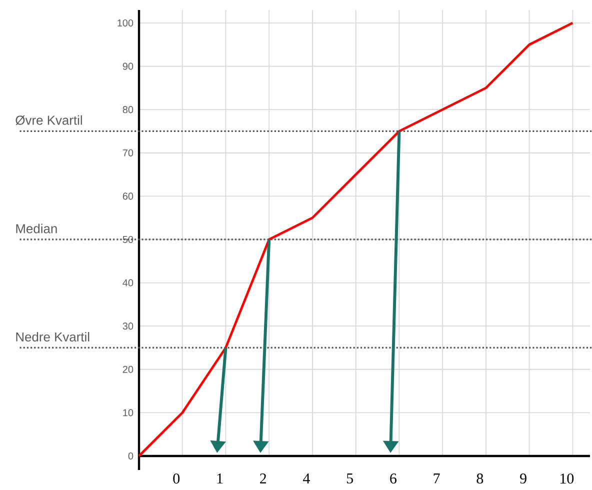 This screenshot has height=490, width=592. Describe the element at coordinates (128, 152) in the screenshot. I see `y-tick-label: 70` at that location.